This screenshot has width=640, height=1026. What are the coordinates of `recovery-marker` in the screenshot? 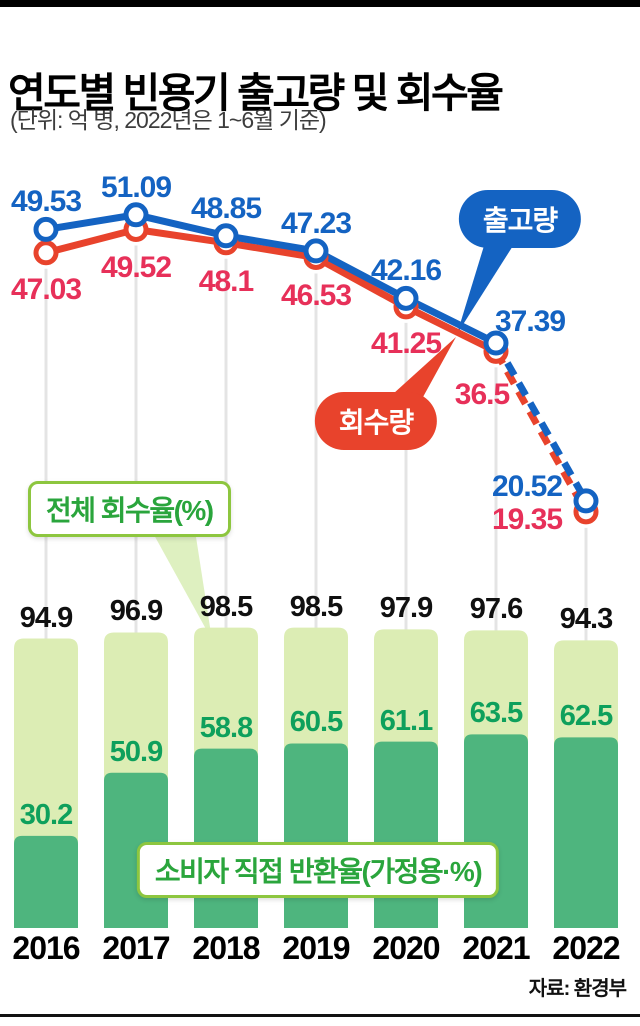 It's located at (46, 253).